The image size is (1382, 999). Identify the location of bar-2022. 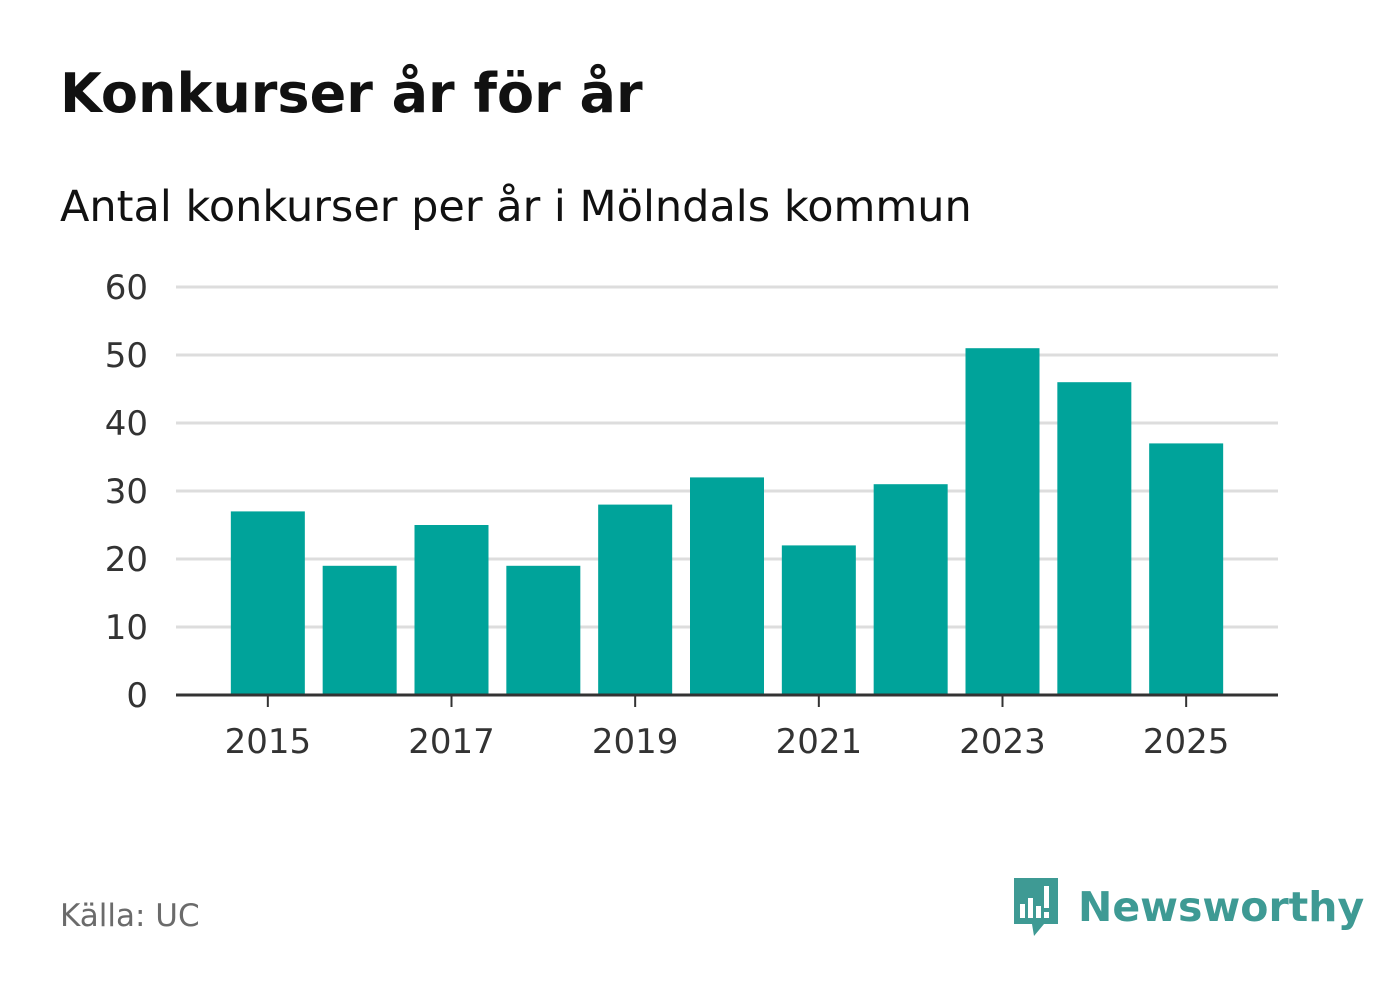
(910, 589).